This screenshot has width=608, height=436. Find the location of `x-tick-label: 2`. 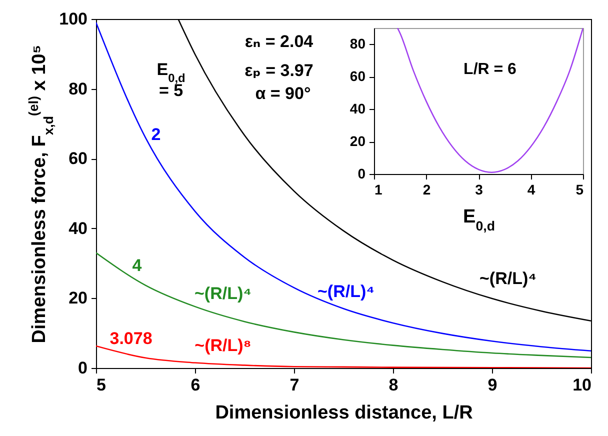

x-tick-label: 2 is located at coordinates (426, 190).